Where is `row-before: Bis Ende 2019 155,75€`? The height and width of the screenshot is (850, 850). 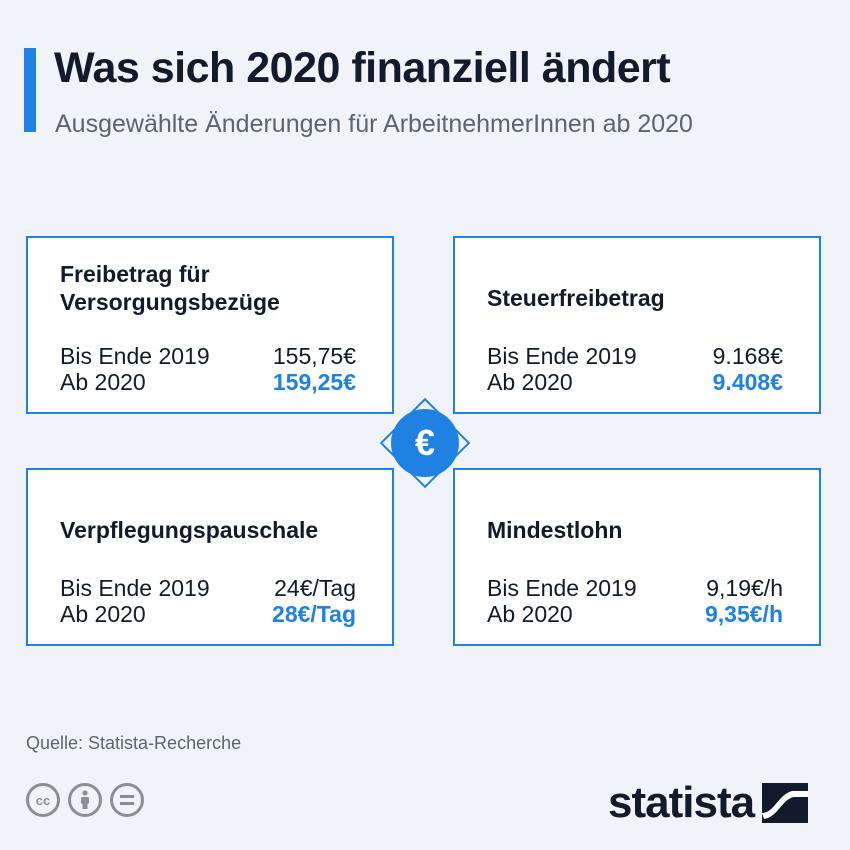 row-before: Bis Ende 2019 155,75€ is located at coordinates (208, 356).